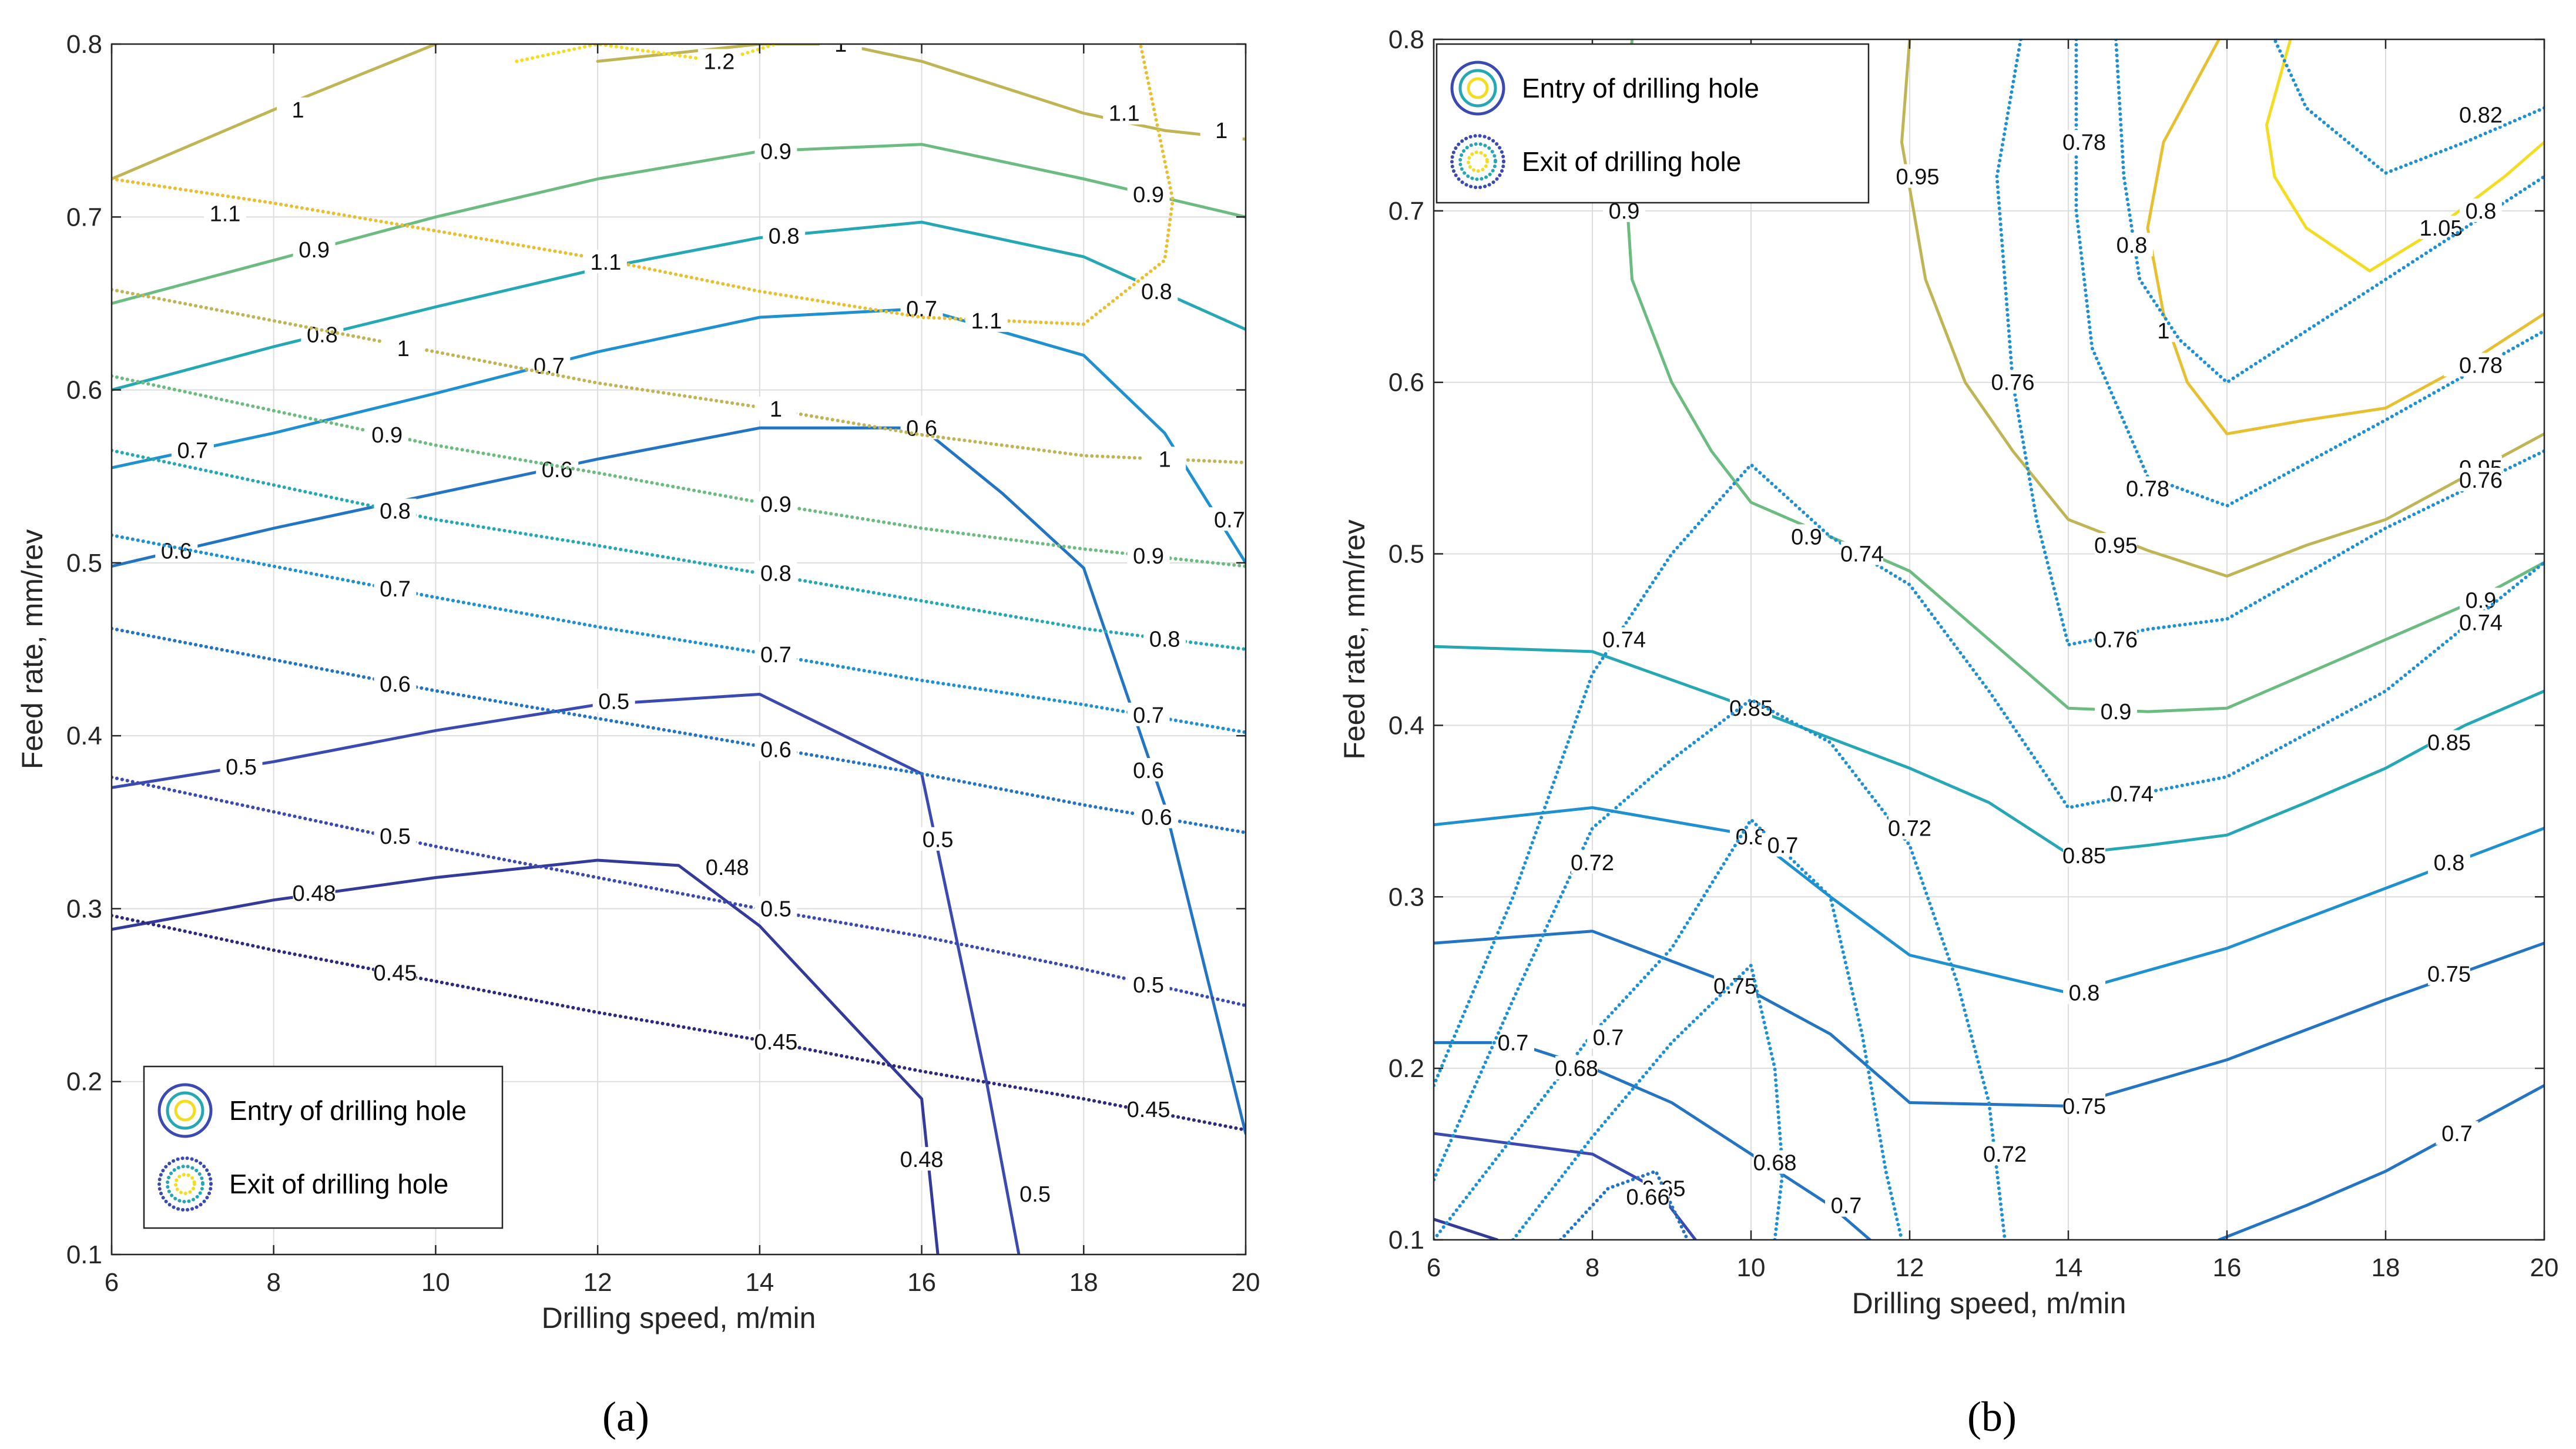 Image resolution: width=2576 pixels, height=1449 pixels. Describe the element at coordinates (2013, 383) in the screenshot. I see `contour-label: 0.76` at that location.